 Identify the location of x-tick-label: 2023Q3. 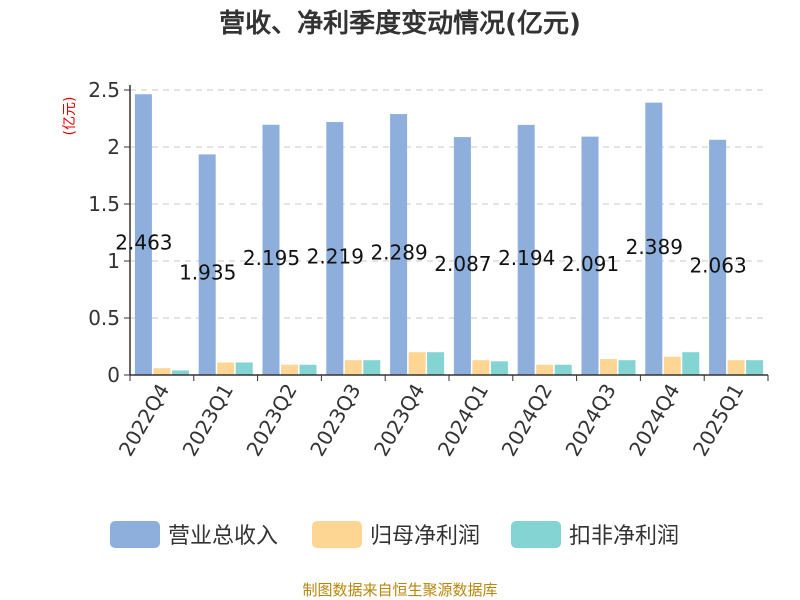
(335, 420).